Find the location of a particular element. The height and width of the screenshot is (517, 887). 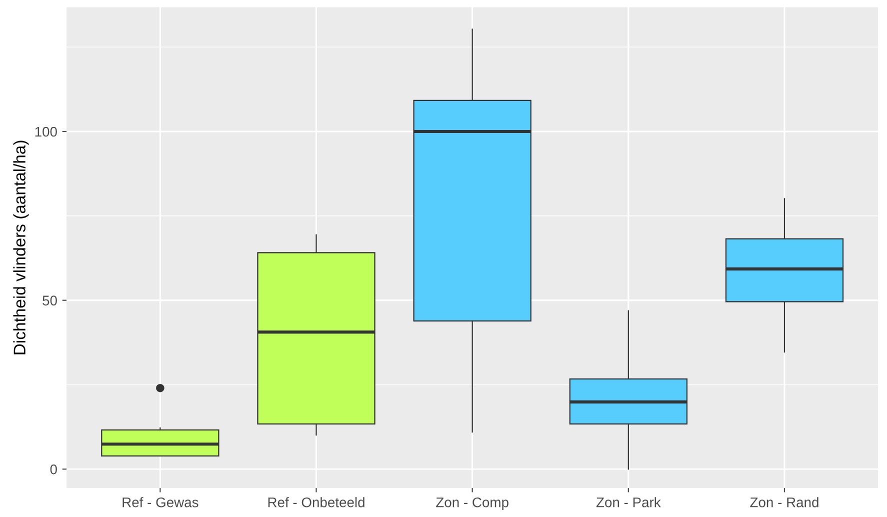

x-tick-label: Zon - Rand is located at coordinates (784, 502).